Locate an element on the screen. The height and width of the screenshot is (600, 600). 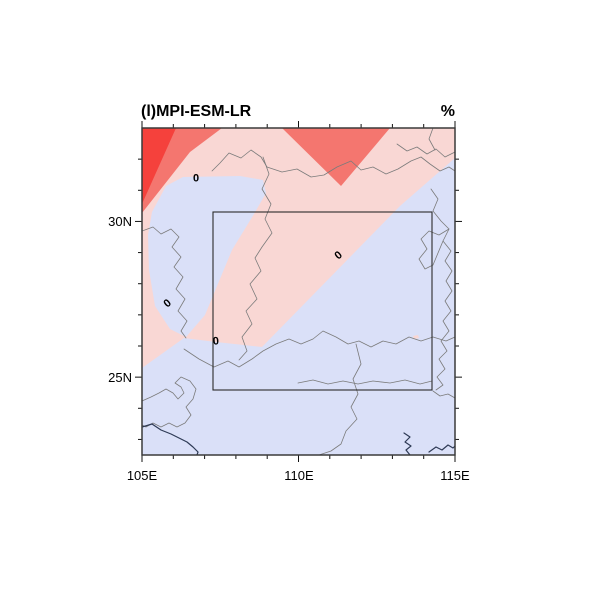
contour-fill-positive is located at coordinates (336, 157).